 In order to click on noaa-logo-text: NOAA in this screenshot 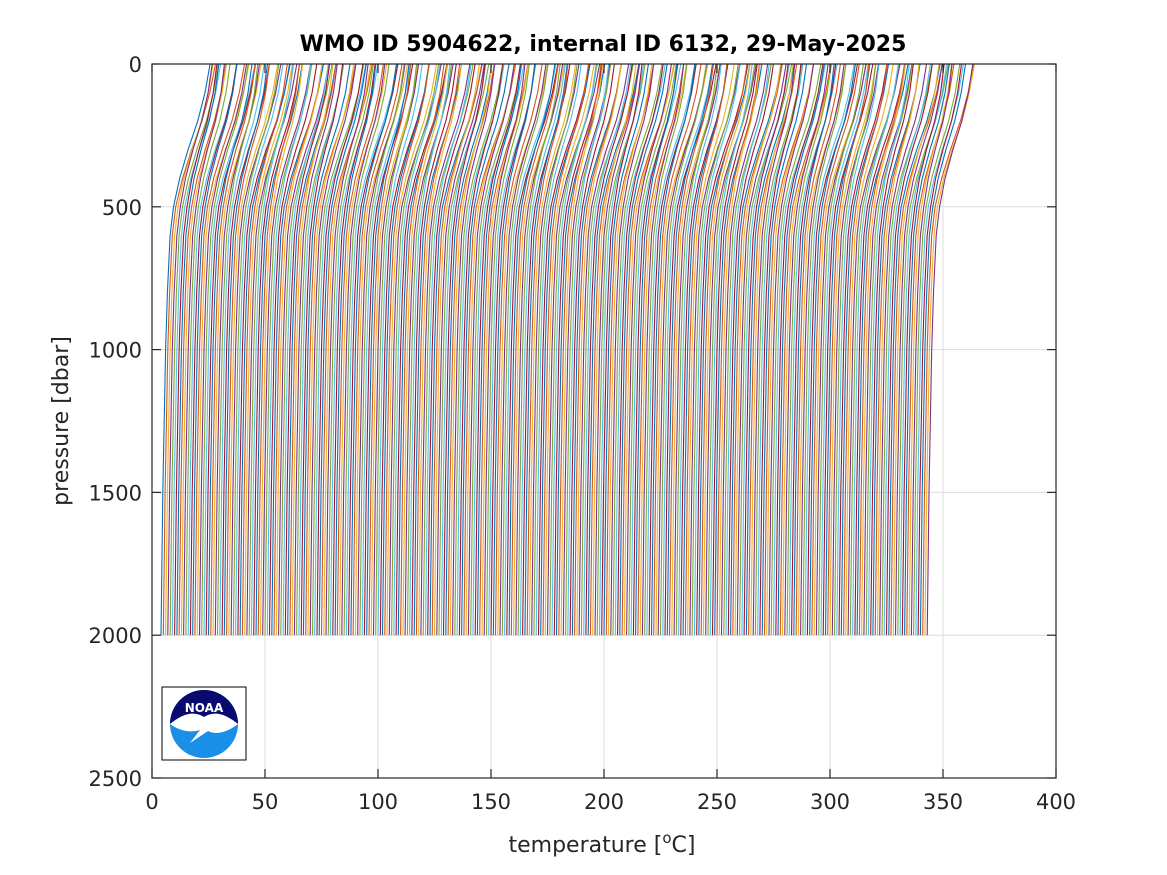, I will do `click(204, 708)`.